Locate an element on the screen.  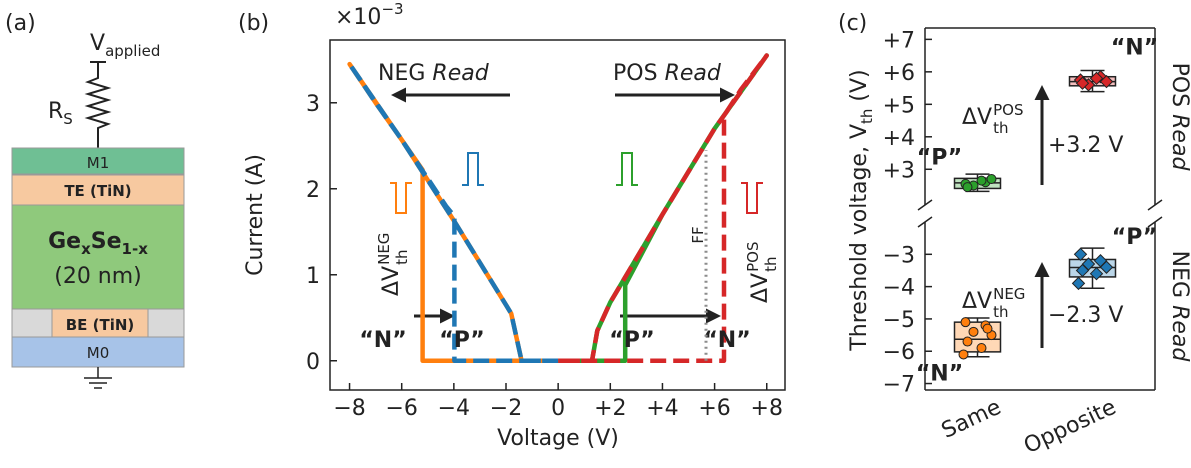
annotation: POS Read is located at coordinates (667, 73).